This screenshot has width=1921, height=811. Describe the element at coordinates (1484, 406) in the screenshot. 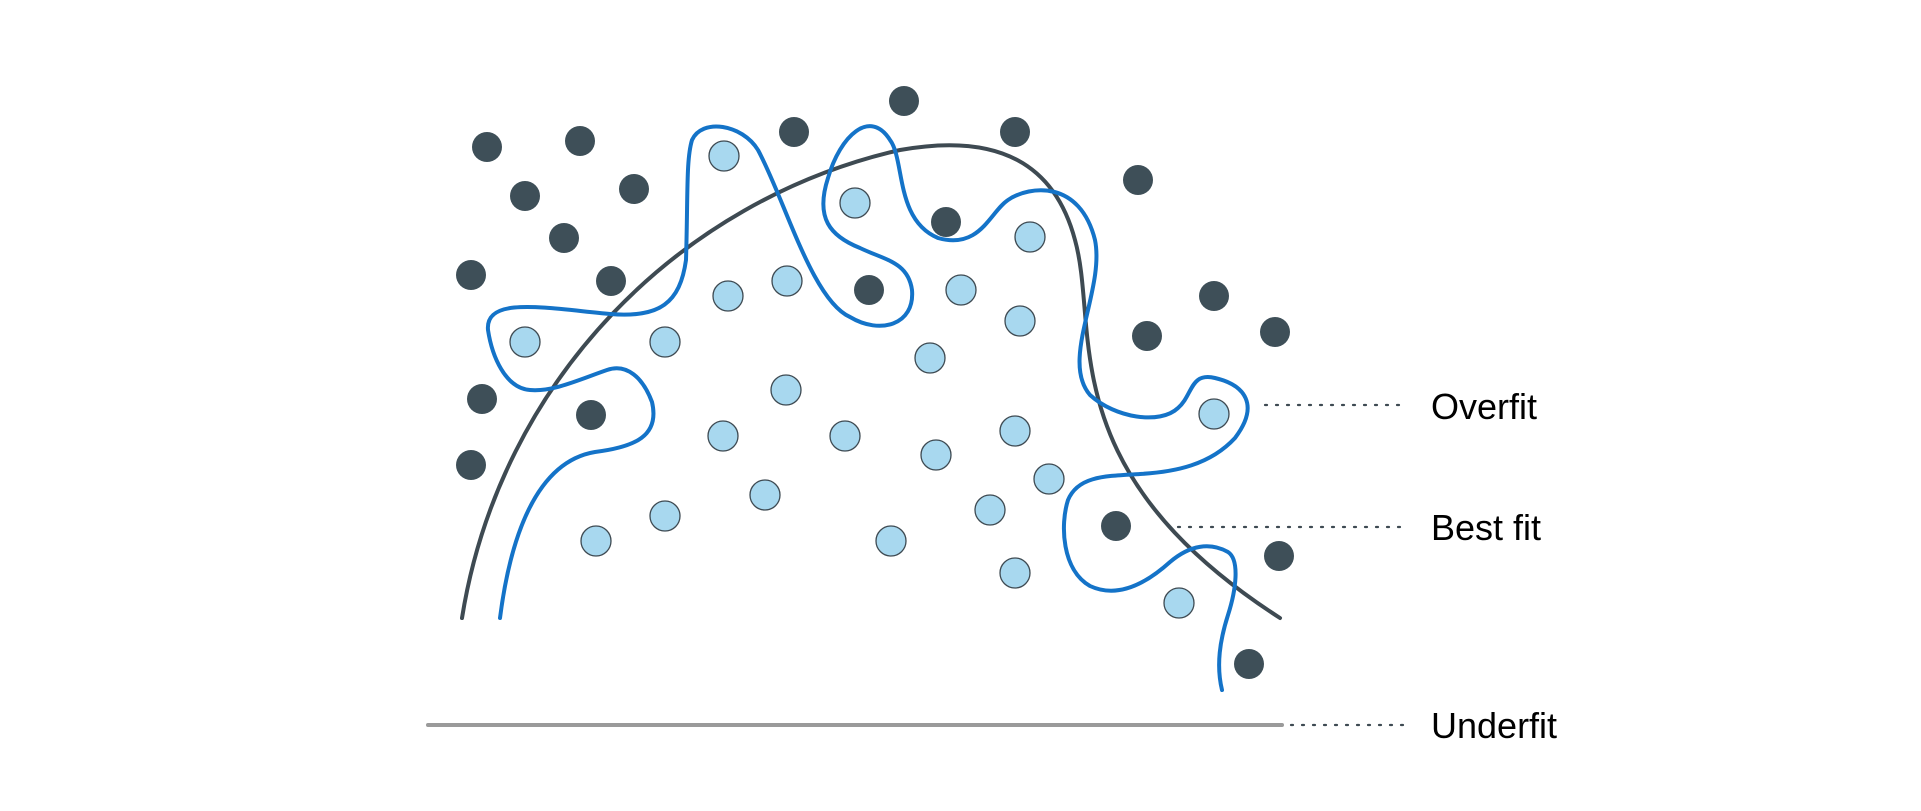

I see `overfit-label: Overfit` at that location.